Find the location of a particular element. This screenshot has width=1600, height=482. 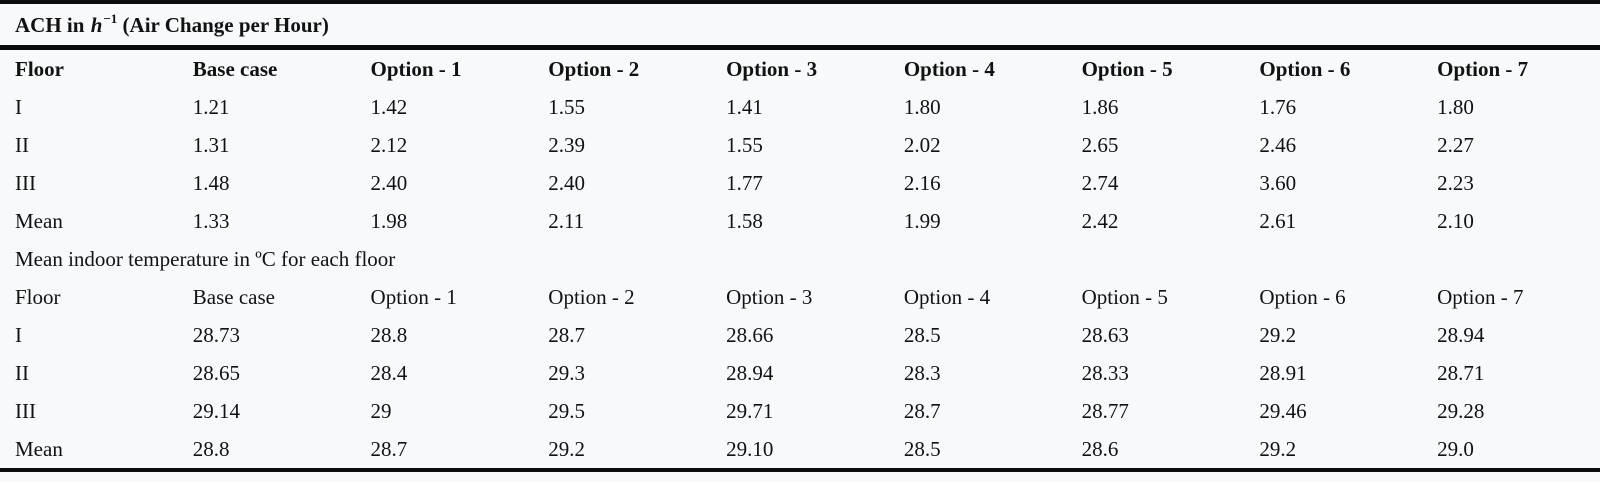

ach-value-cell: 2.11 is located at coordinates (566, 220).